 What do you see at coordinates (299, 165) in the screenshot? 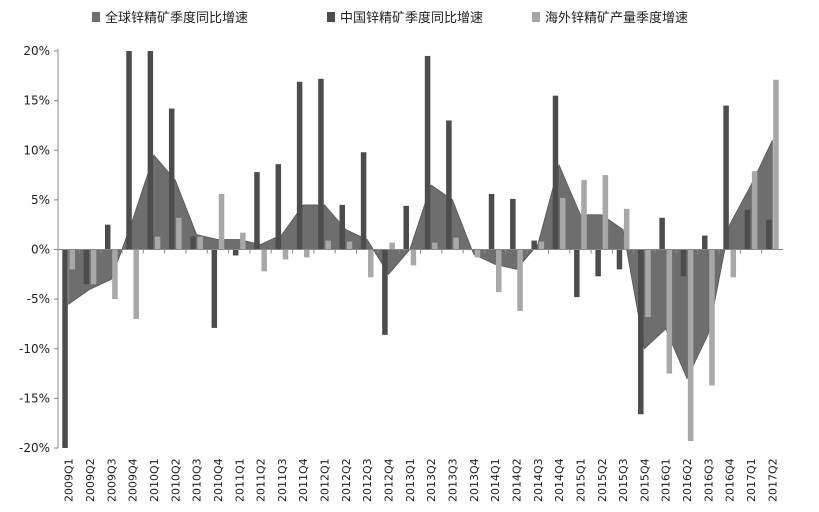
I see `bar-china-2011Q4` at bounding box center [299, 165].